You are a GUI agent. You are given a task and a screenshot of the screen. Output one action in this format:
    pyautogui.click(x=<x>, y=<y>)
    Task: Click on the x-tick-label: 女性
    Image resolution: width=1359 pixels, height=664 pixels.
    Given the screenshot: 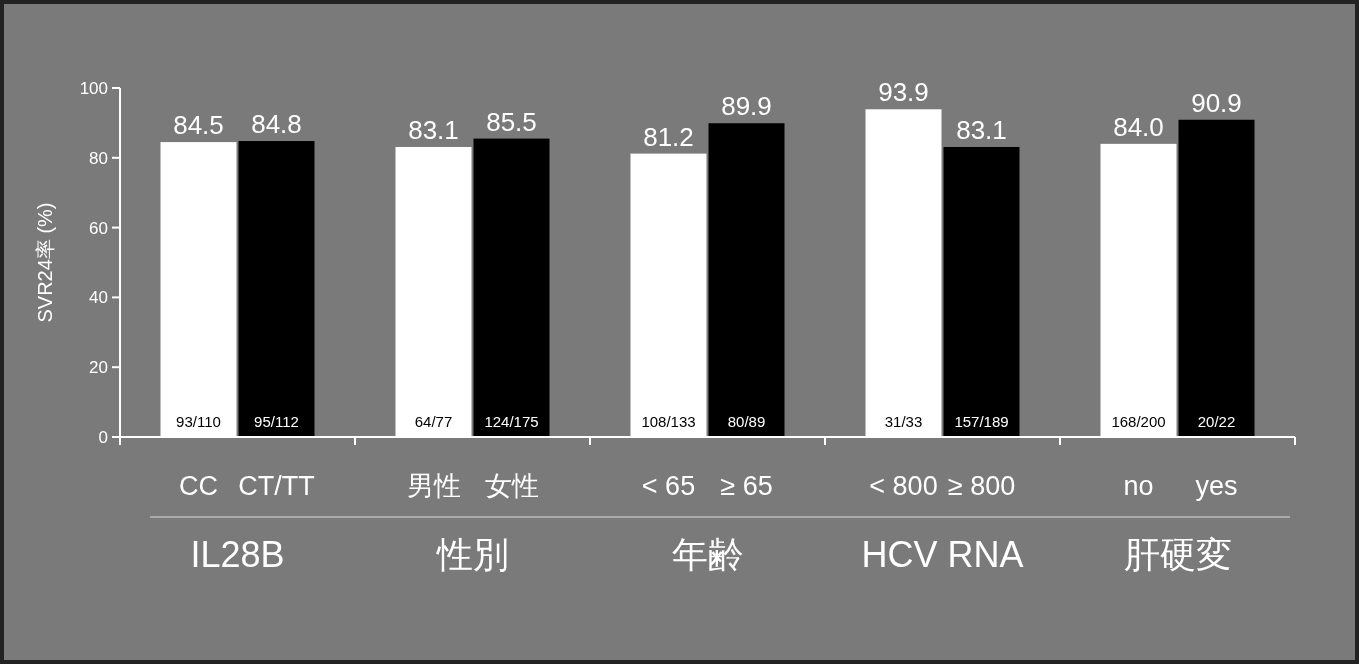 What is the action you would take?
    pyautogui.click(x=511, y=486)
    